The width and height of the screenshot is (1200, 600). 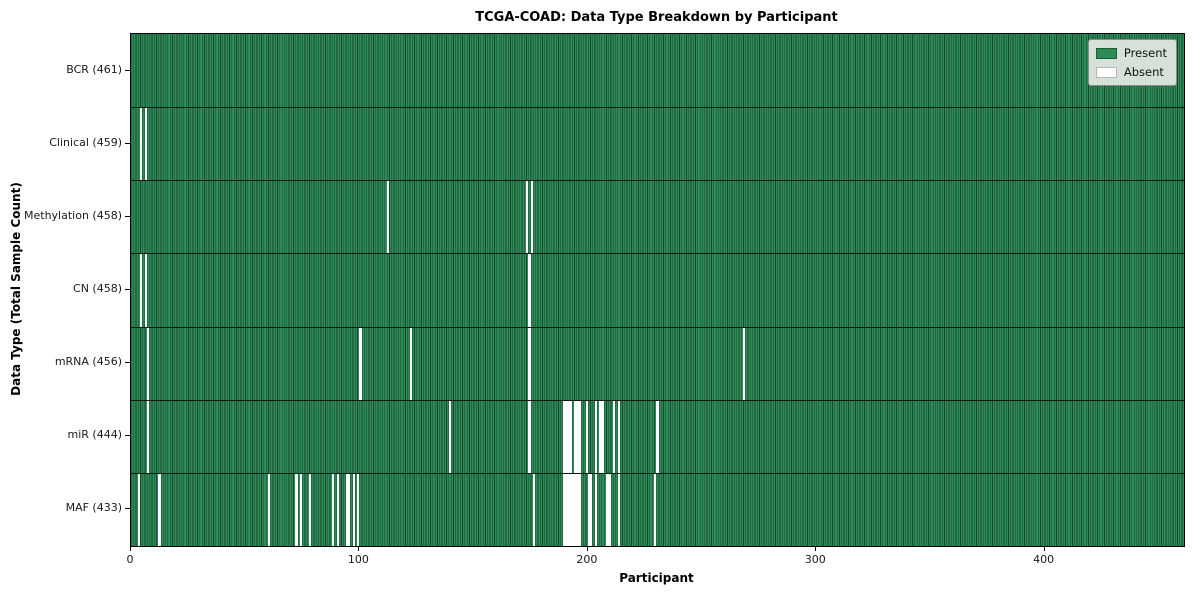 I want to click on legend-item-present: Present, so click(x=1131, y=53).